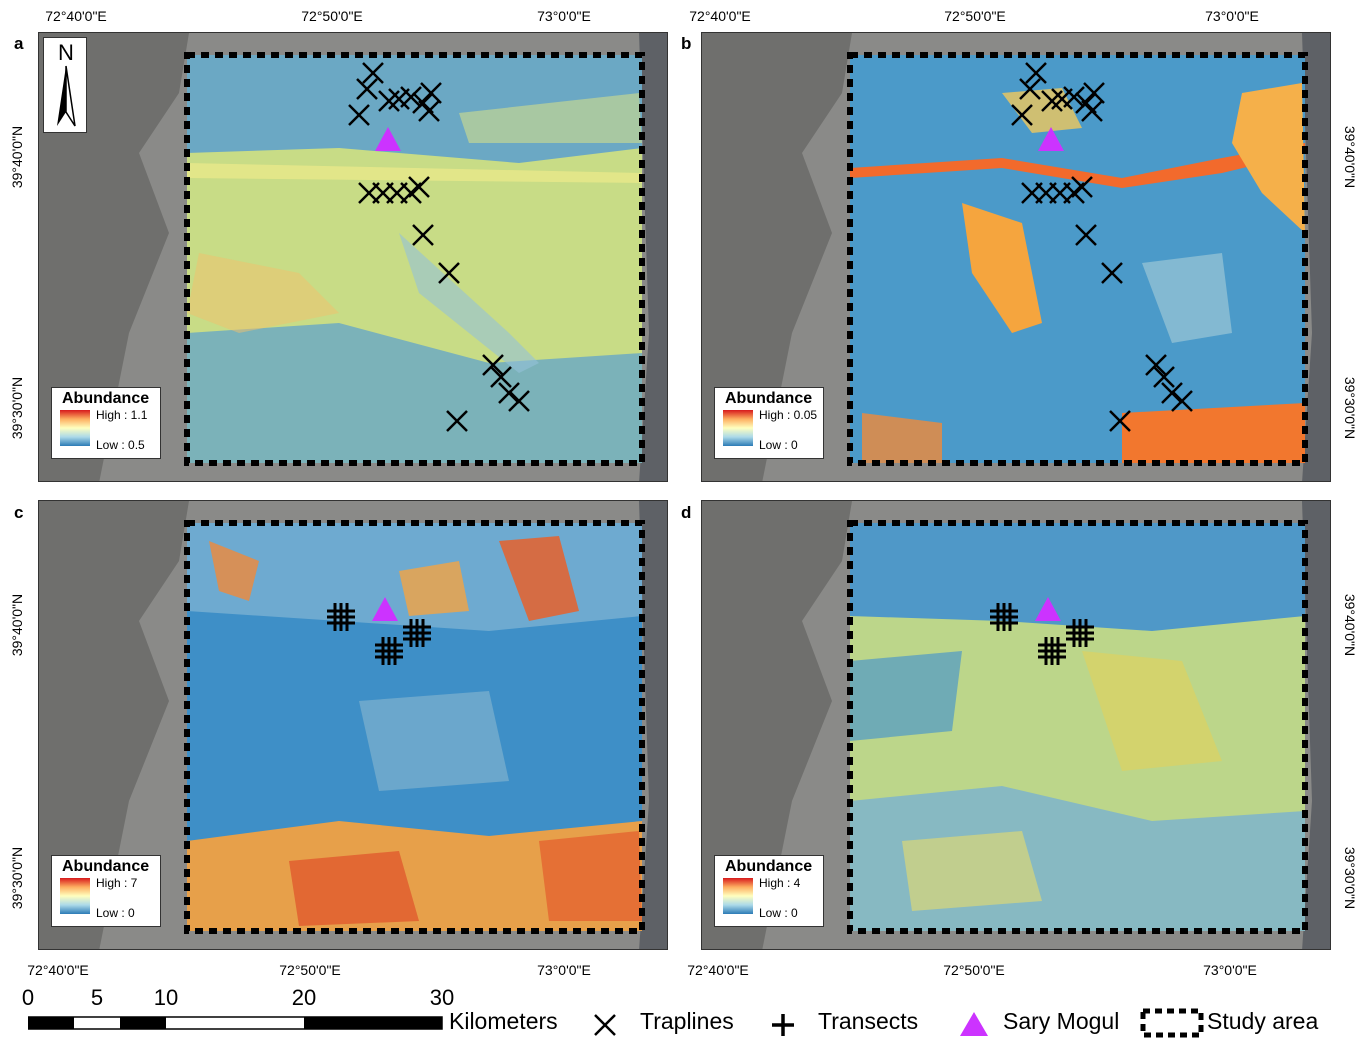 The width and height of the screenshot is (1369, 1040). What do you see at coordinates (235, 1023) in the screenshot?
I see `scale-bar` at bounding box center [235, 1023].